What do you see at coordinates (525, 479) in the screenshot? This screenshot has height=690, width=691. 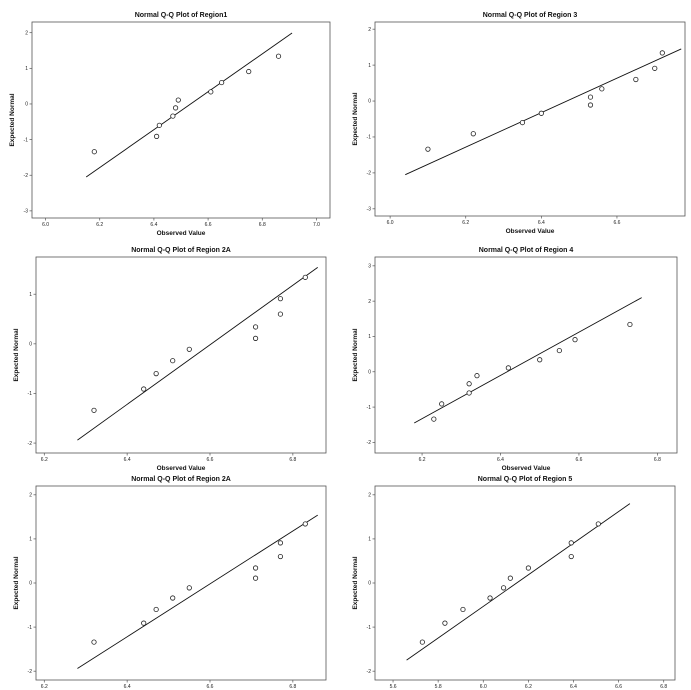 I see `plot-title: Normal Q-Q Plot of Region 5` at bounding box center [525, 479].